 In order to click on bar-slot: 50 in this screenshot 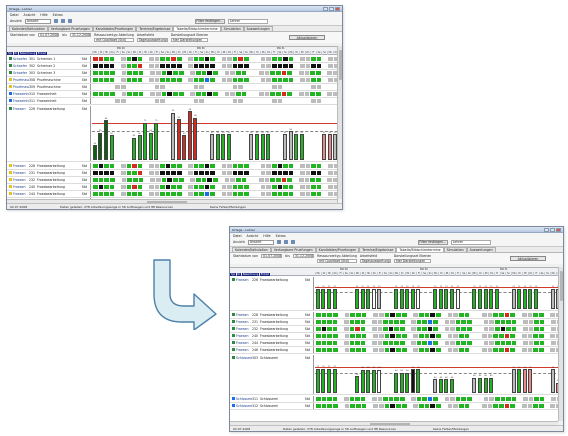, I will do `click(140, 135)`.